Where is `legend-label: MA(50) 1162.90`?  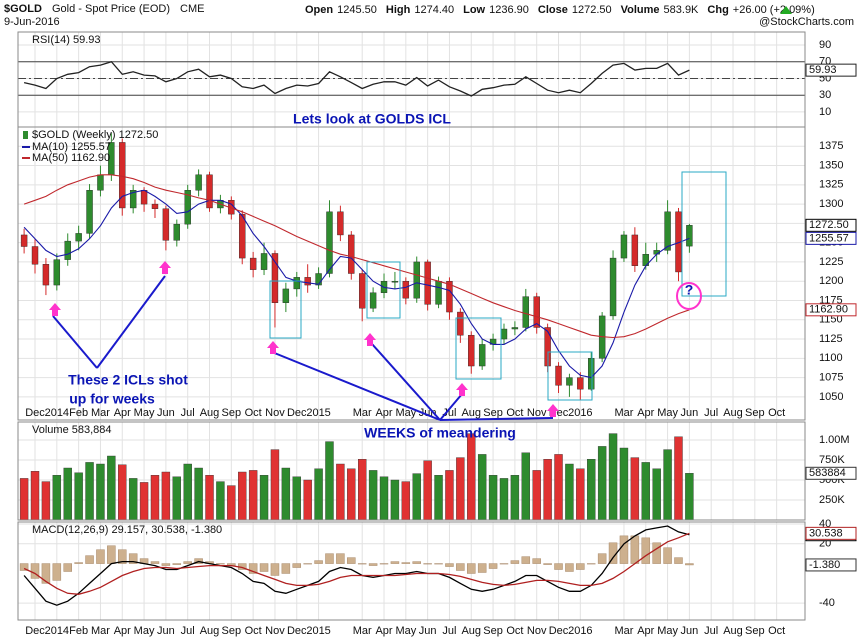 legend-label: MA(50) 1162.90 is located at coordinates (71, 158).